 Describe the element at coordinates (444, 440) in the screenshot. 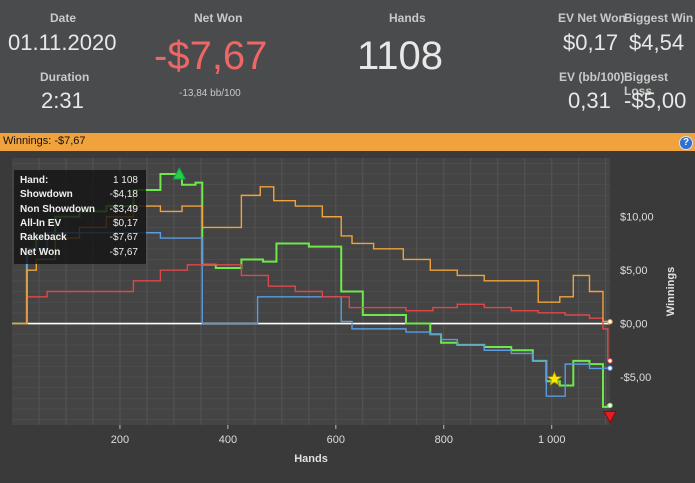

I see `x-tick-label: 800` at that location.